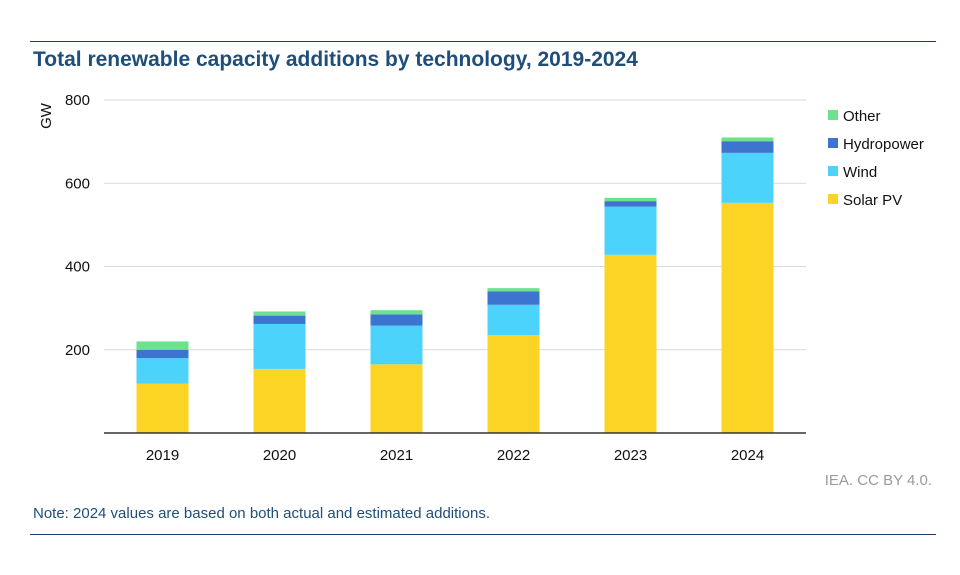 This screenshot has width=960, height=575. I want to click on y-tick-400: 400, so click(77, 267).